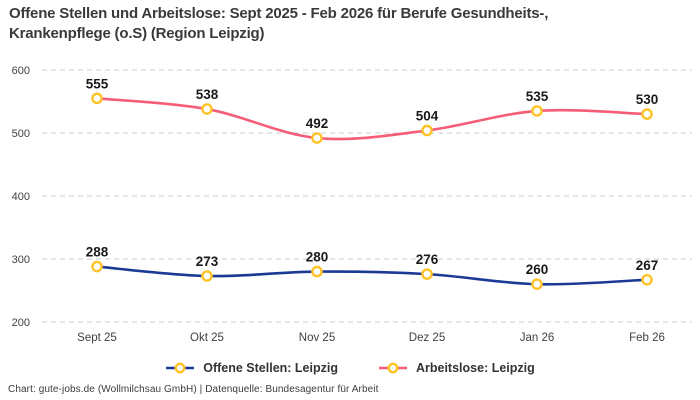 The image size is (700, 400). I want to click on title-line-2: Krankenpflege (o.S) (Region Leipzig), so click(137, 34).